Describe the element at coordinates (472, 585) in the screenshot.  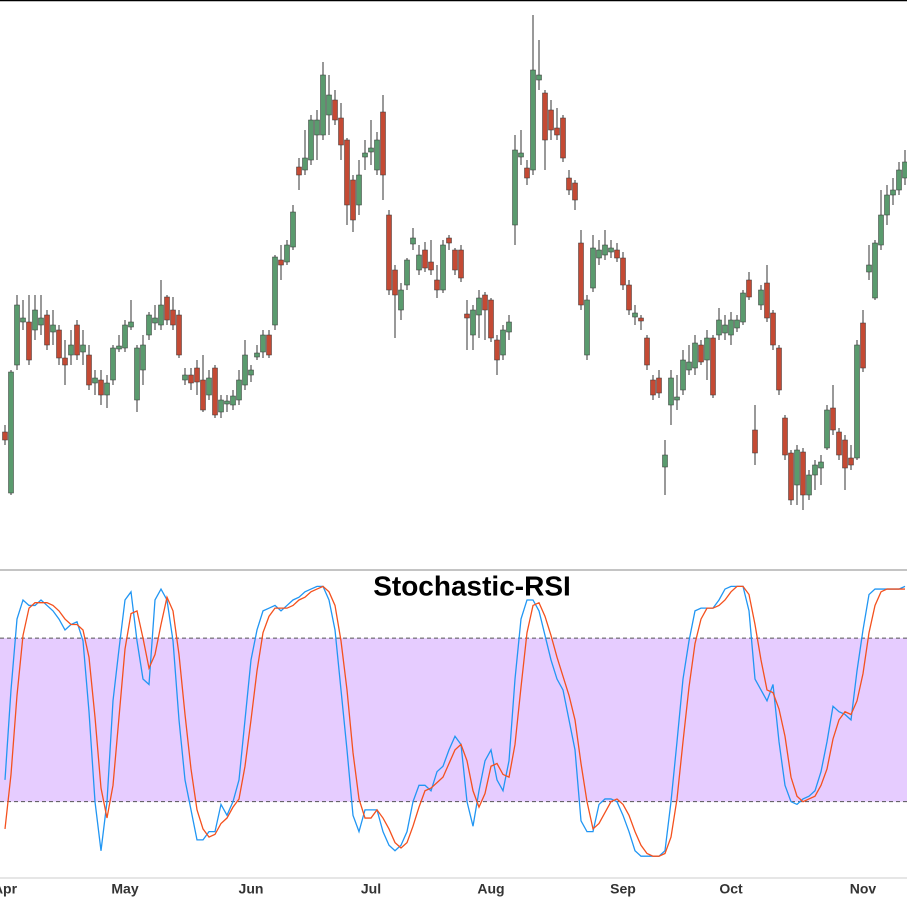
I see `panel-title: Stochastic-RSI` at that location.